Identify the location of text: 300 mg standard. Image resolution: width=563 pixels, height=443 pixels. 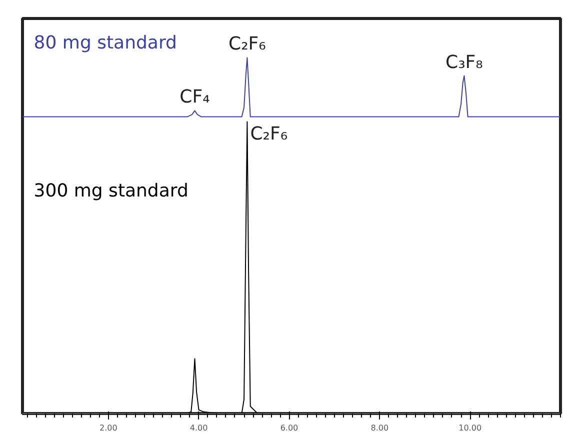
(111, 191).